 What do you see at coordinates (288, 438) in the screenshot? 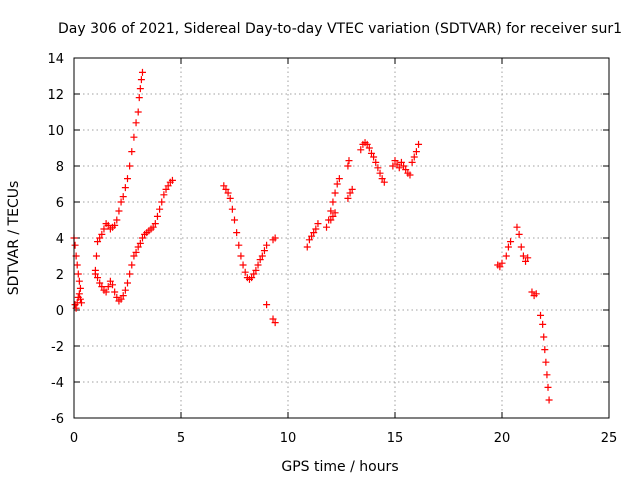
I see `x-tick-label: 10` at bounding box center [288, 438].